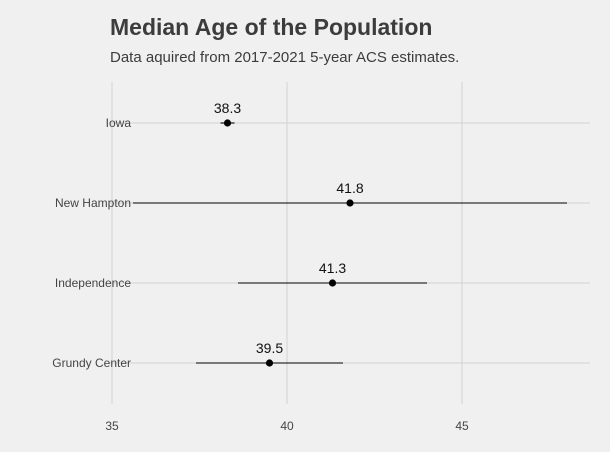 The height and width of the screenshot is (452, 610). What do you see at coordinates (462, 426) in the screenshot?
I see `x-tick-label: 45` at bounding box center [462, 426].